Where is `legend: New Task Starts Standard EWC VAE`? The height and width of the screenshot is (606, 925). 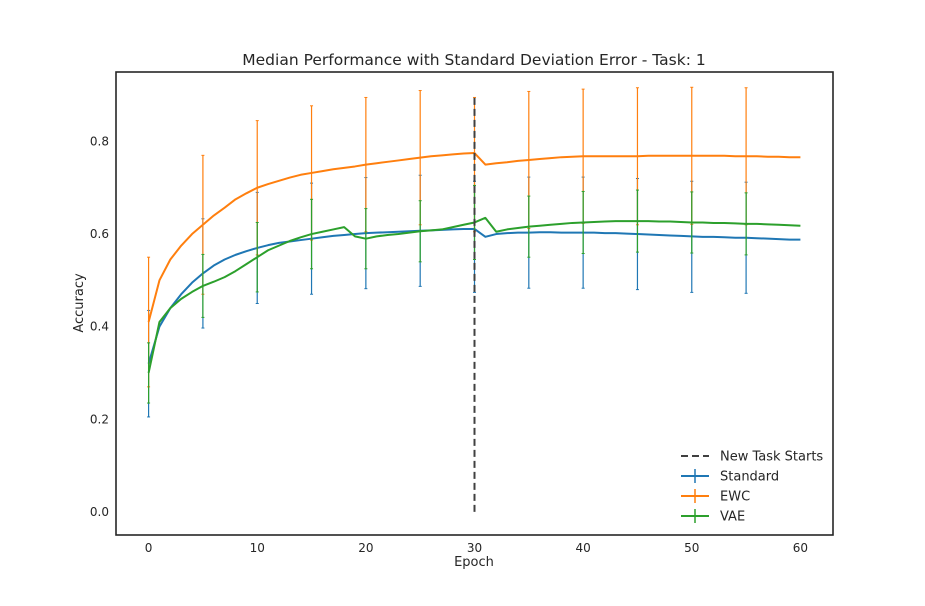 legend: New Task Starts Standard EWC VAE is located at coordinates (752, 487).